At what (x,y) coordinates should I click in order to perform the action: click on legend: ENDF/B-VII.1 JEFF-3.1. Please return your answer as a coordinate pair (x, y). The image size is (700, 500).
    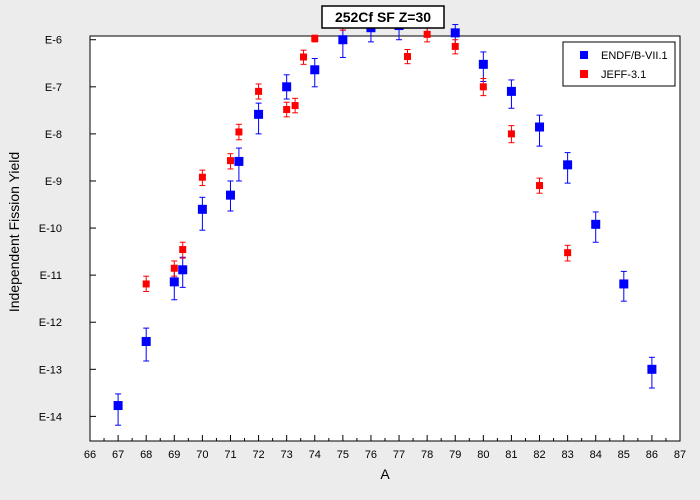
    Looking at the image, I should click on (619, 64).